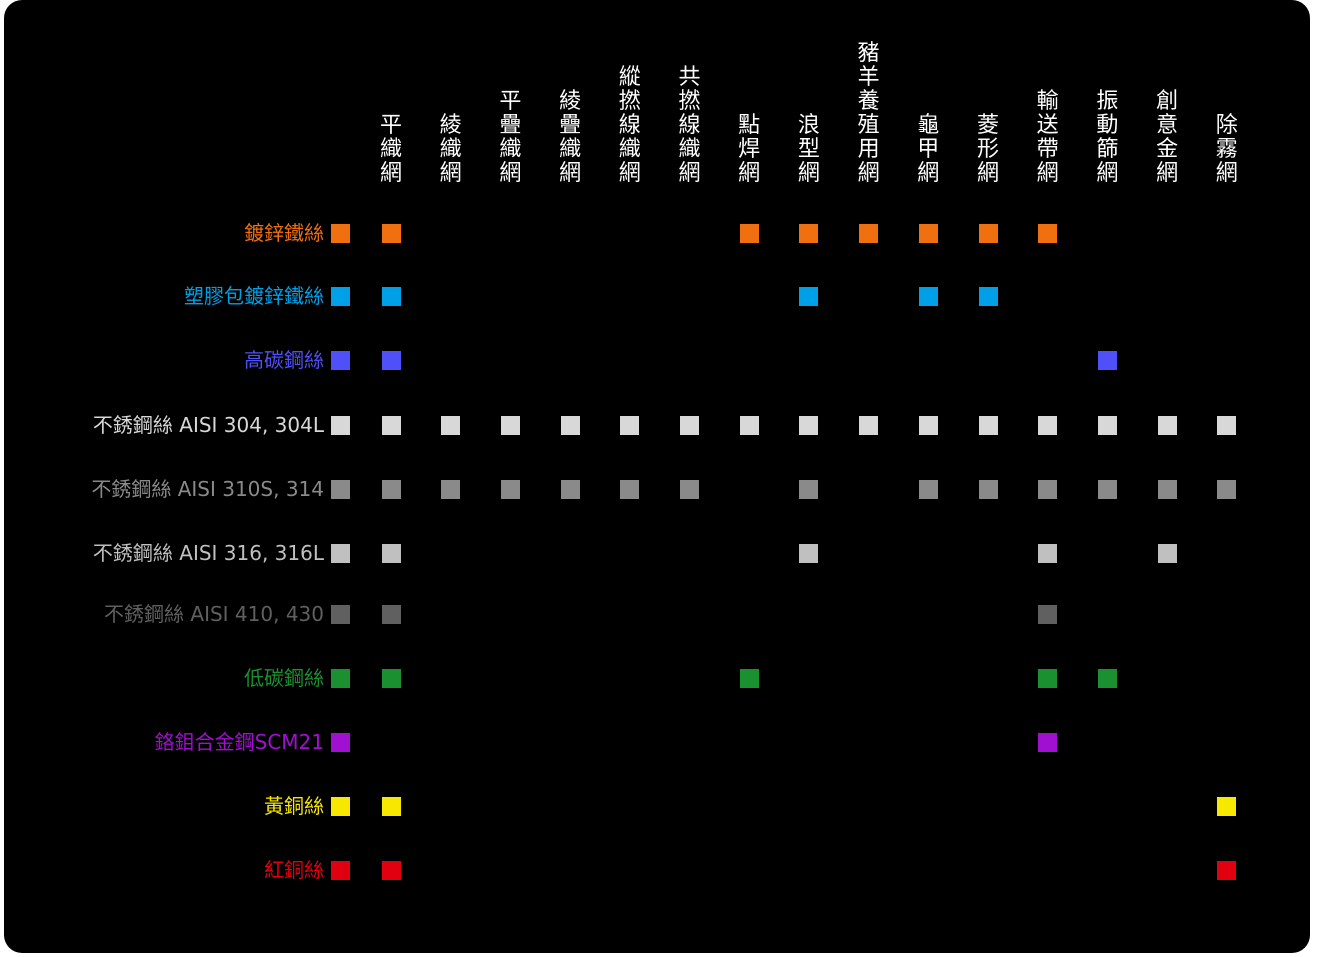 This screenshot has width=1319, height=957. What do you see at coordinates (208, 425) in the screenshot?
I see `row-label: 不銹鋼絲 AISI 304, 304L` at bounding box center [208, 425].